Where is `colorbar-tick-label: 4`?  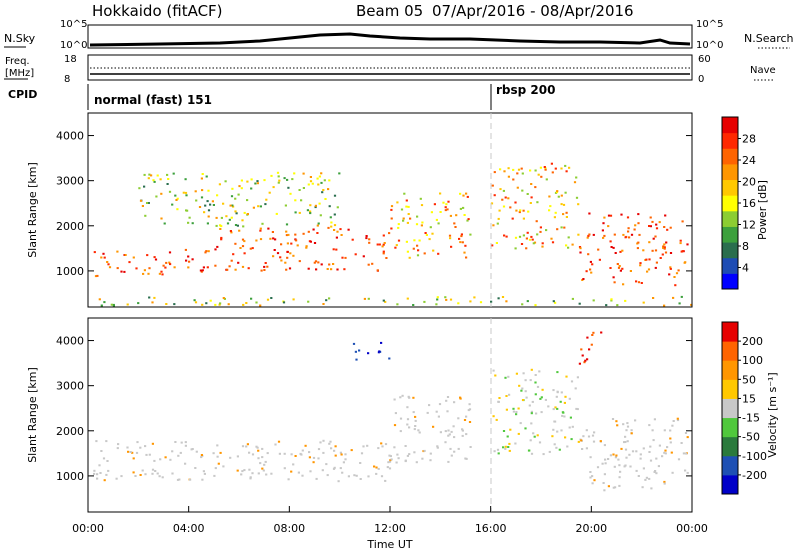
colorbar-tick-label: 4 is located at coordinates (745, 268).